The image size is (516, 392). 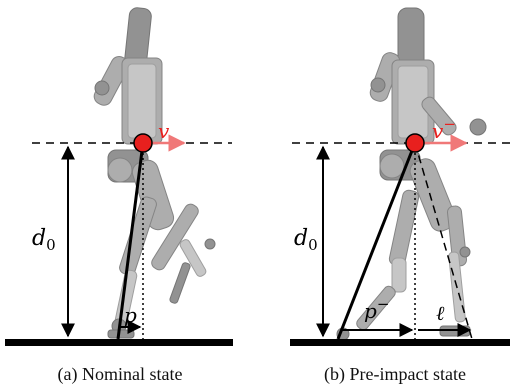 What do you see at coordinates (306, 240) in the screenshot?
I see `height-label-b: d0` at bounding box center [306, 240].